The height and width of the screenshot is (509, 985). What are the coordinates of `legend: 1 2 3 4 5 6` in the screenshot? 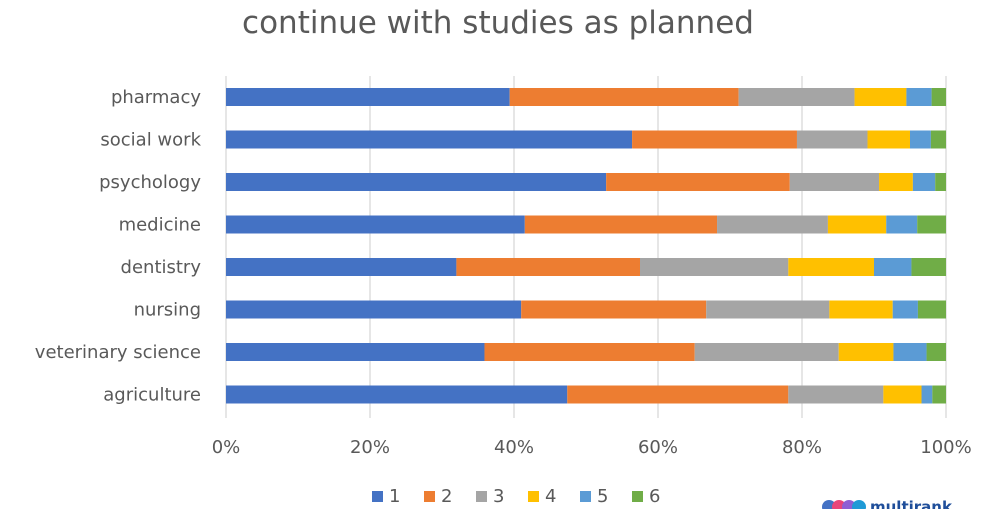 It's located at (516, 496).